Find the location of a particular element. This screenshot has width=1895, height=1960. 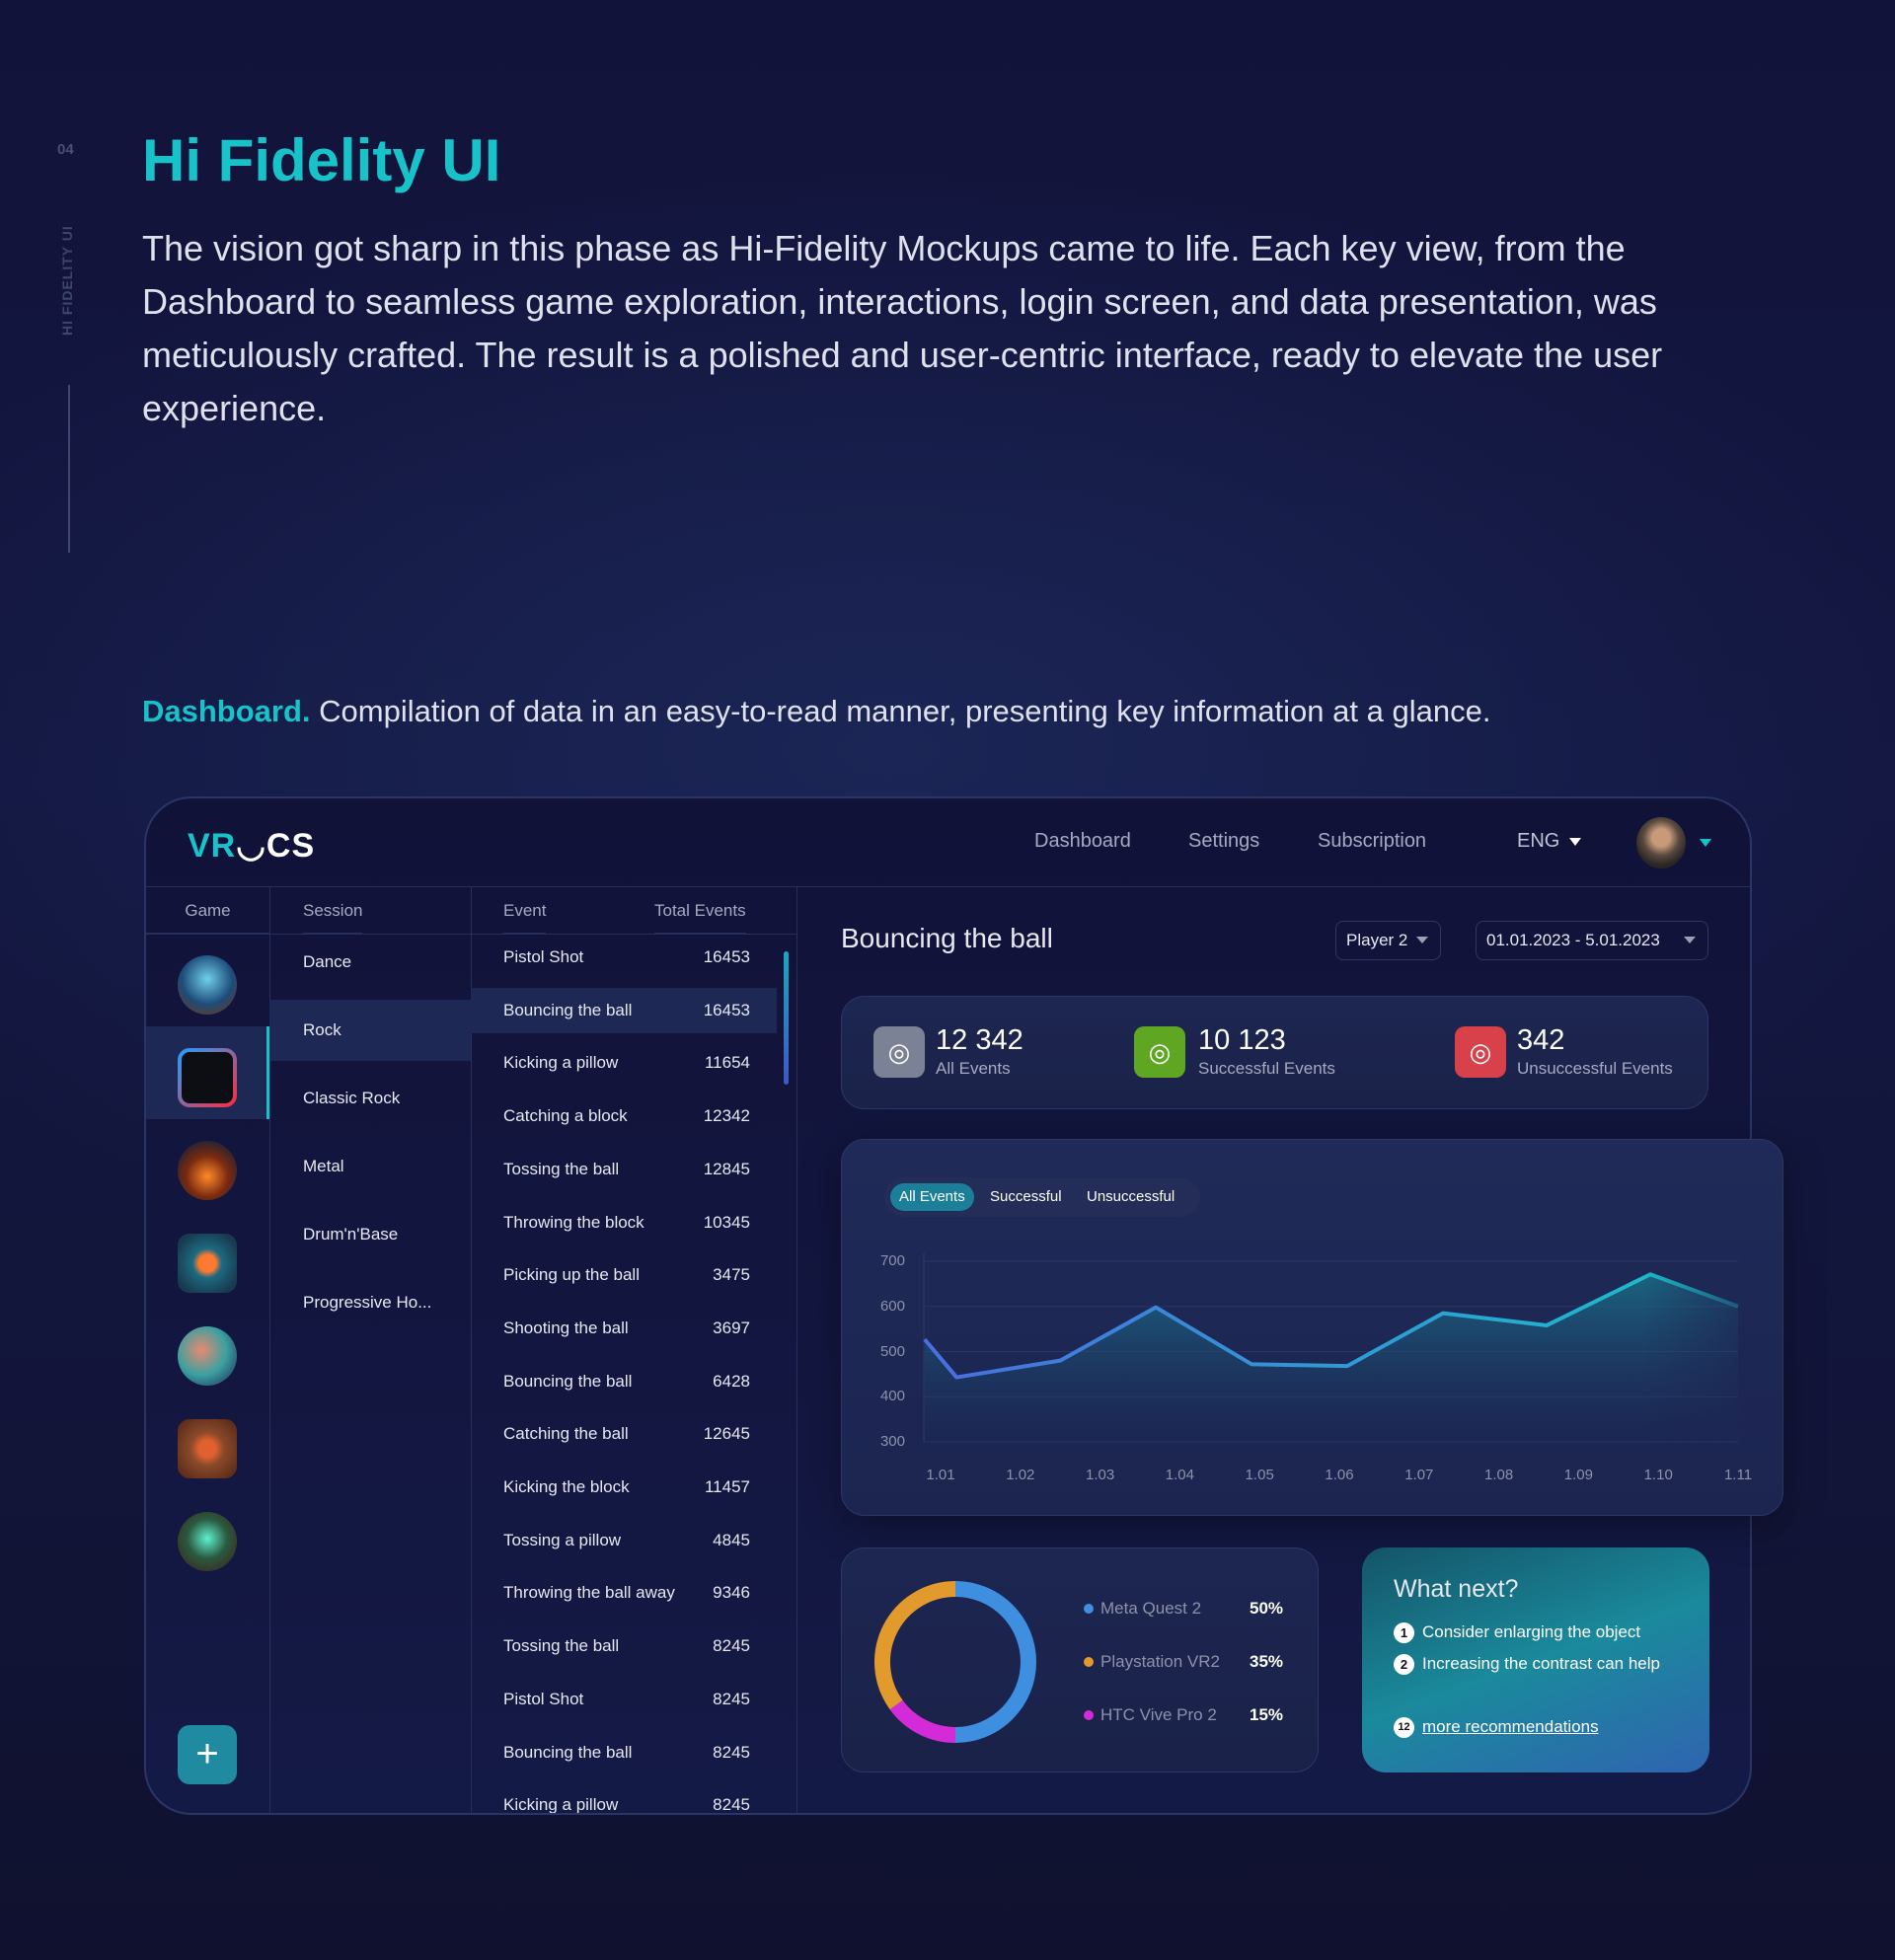

session-item: Rock is located at coordinates (370, 1030).